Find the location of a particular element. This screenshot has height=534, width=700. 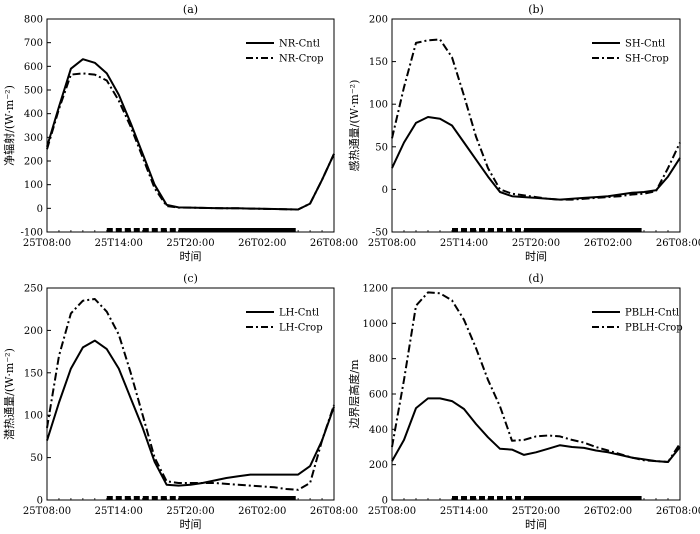

legend-label: NR-Crop is located at coordinates (301, 59).